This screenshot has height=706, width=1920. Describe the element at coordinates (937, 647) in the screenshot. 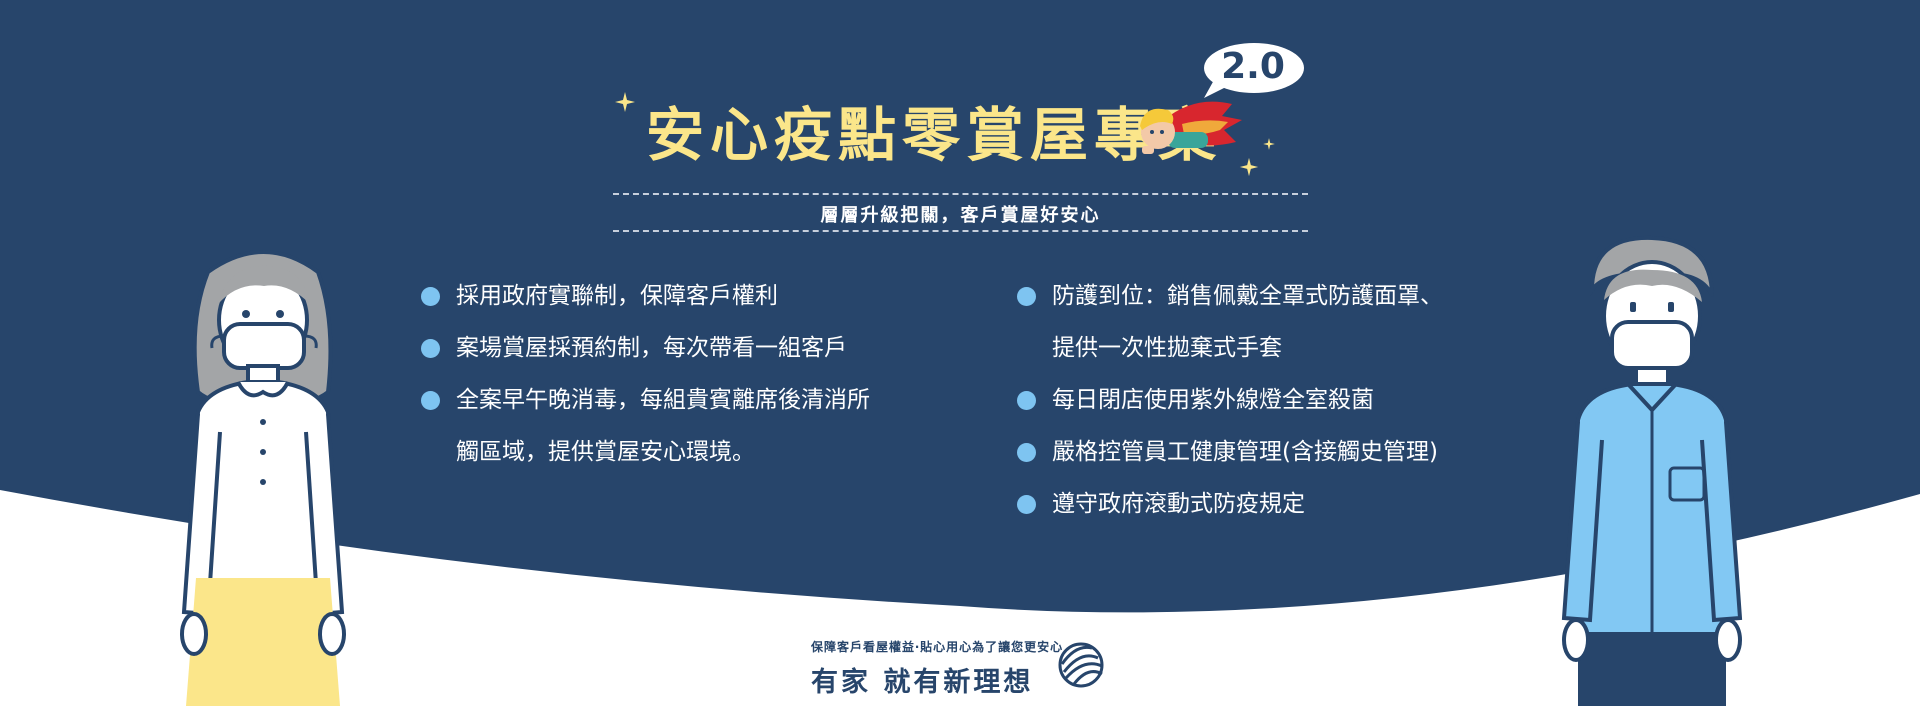

I see `footer-tagline: 保障客戶看屋權益‧貼心用心為了讓您更安心` at that location.